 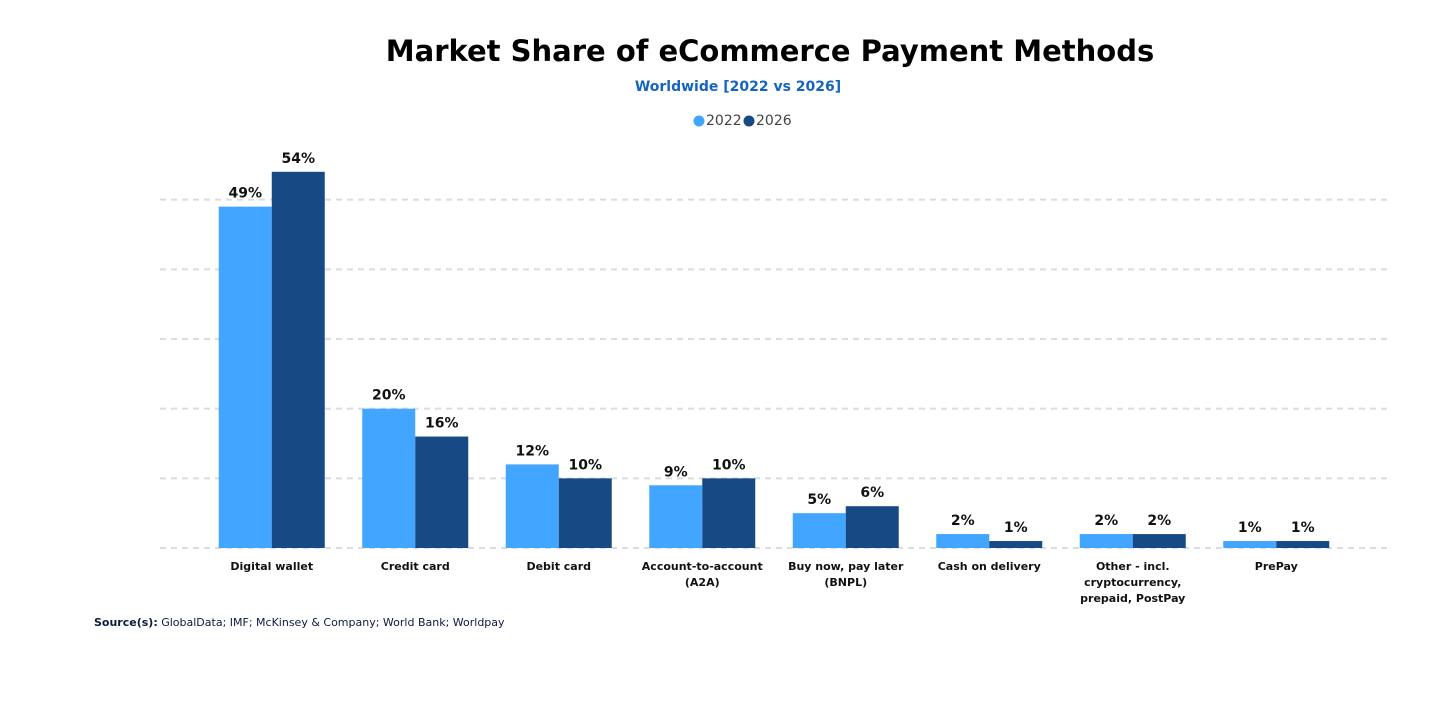 What do you see at coordinates (532, 451) in the screenshot?
I see `value-label: 12%` at bounding box center [532, 451].